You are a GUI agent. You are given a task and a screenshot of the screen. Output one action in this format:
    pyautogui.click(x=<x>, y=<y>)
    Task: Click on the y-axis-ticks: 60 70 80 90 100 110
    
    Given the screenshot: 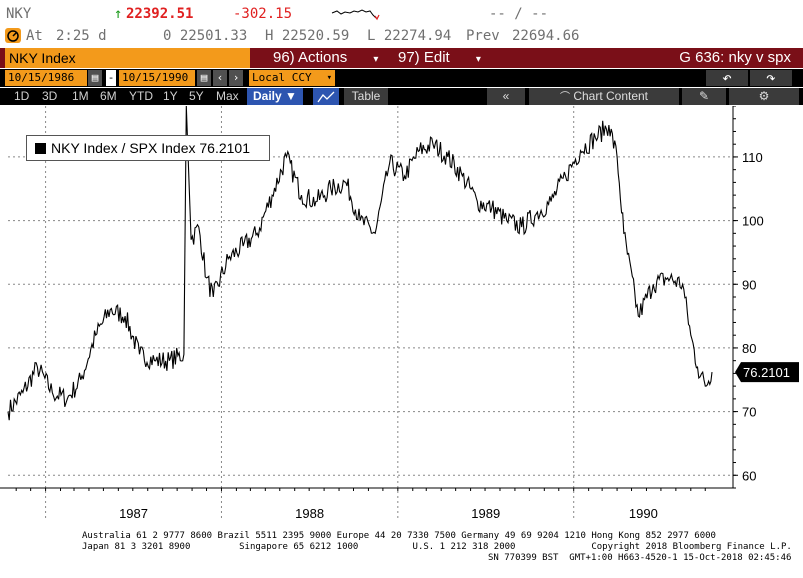 What is the action you would take?
    pyautogui.click(x=748, y=297)
    